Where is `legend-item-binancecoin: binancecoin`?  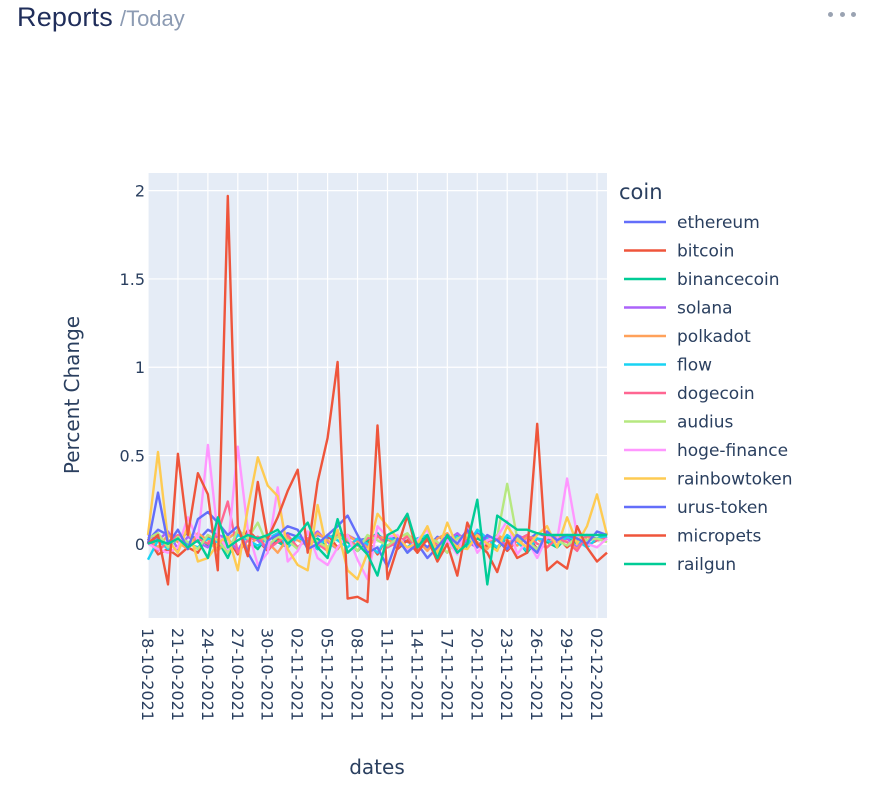 legend-item-binancecoin: binancecoin is located at coordinates (702, 280).